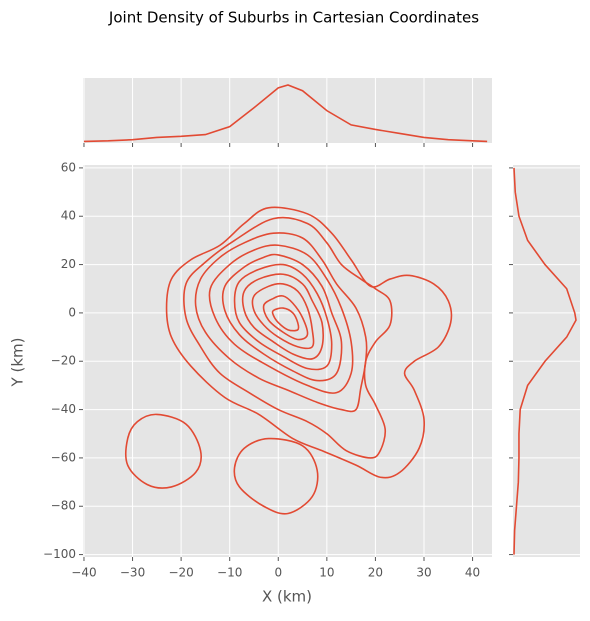  What do you see at coordinates (83, 573) in the screenshot?
I see `x-tick-label: −40` at bounding box center [83, 573].